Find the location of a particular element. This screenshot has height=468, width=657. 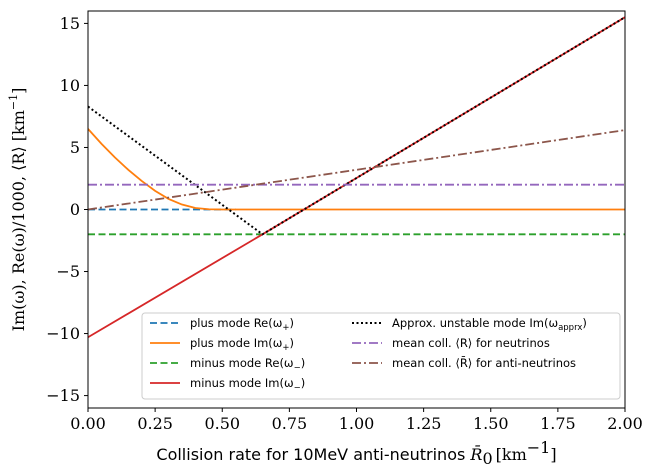

legend-box is located at coordinates (381, 356).